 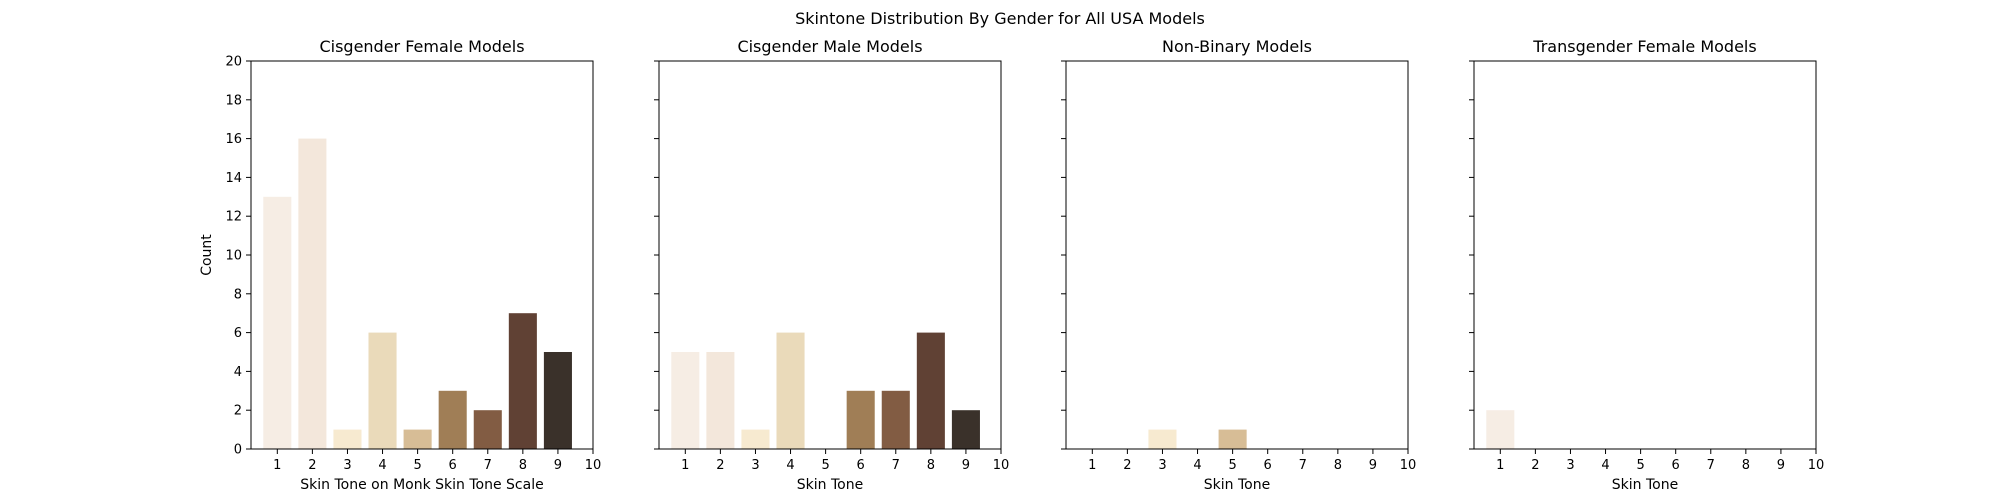 What do you see at coordinates (238, 294) in the screenshot?
I see `y-tick-label: 8` at bounding box center [238, 294].